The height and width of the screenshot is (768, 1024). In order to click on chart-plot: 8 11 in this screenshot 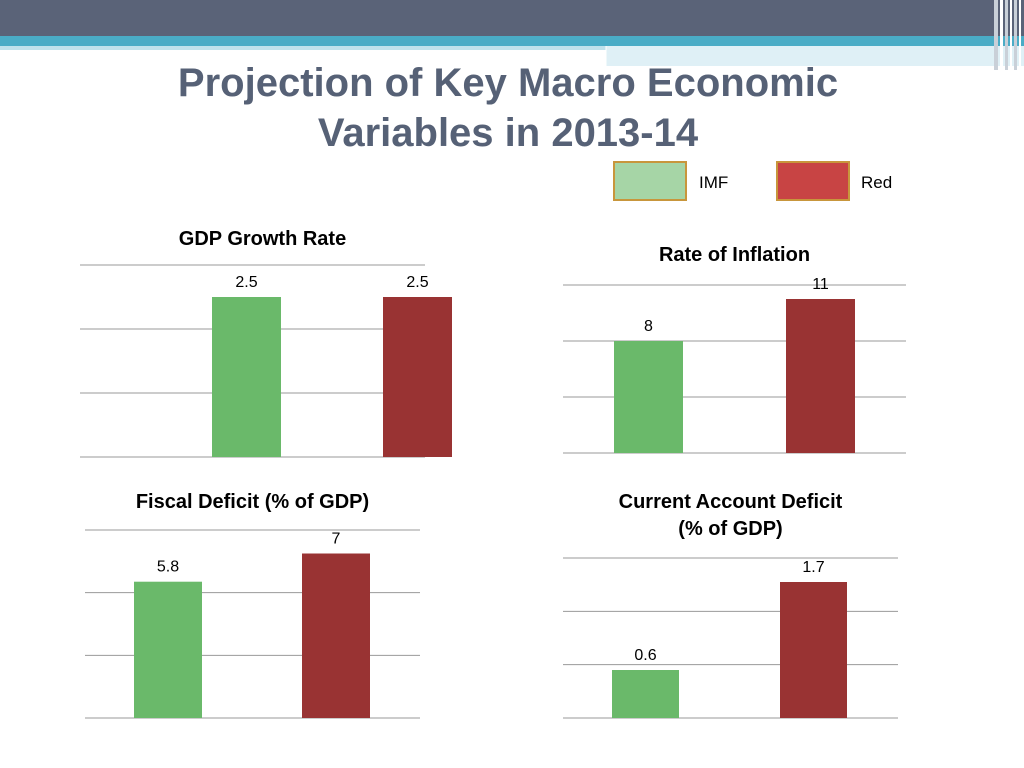, I will do `click(734, 365)`.